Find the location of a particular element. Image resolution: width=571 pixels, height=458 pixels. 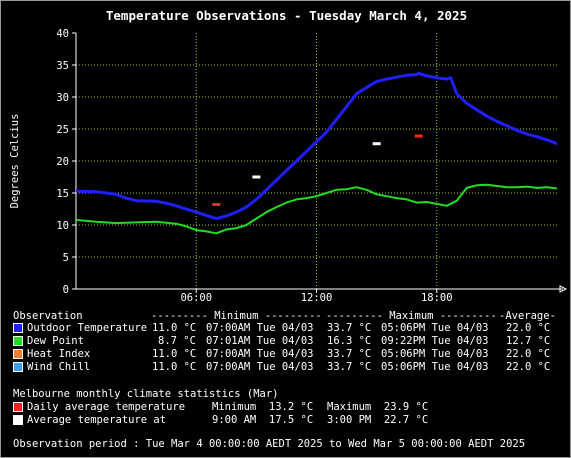

y-tick-label: 25 is located at coordinates (62, 130).